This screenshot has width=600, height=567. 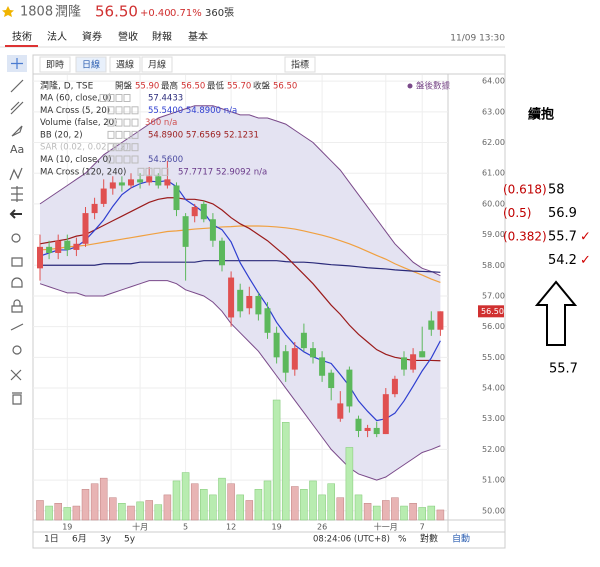 I want to click on tool-channel, so click(x=17, y=108).